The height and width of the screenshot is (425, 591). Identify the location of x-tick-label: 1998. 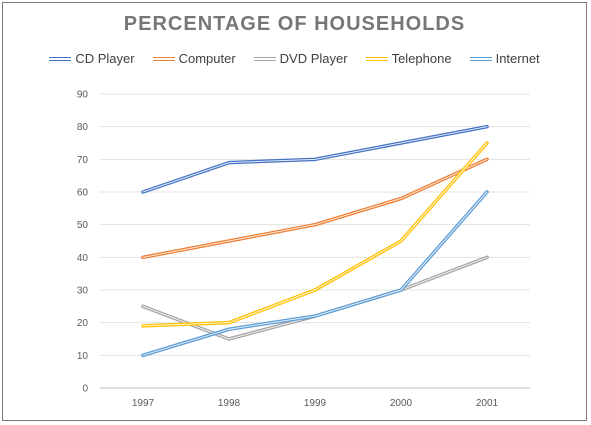
(229, 403).